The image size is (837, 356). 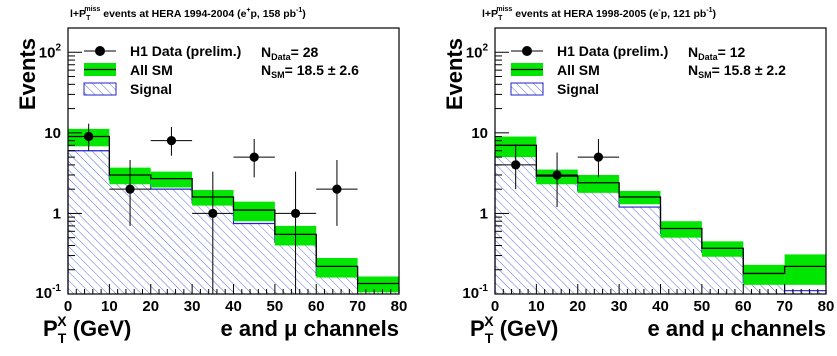 What do you see at coordinates (743, 306) in the screenshot?
I see `x-tick-label: 60` at bounding box center [743, 306].